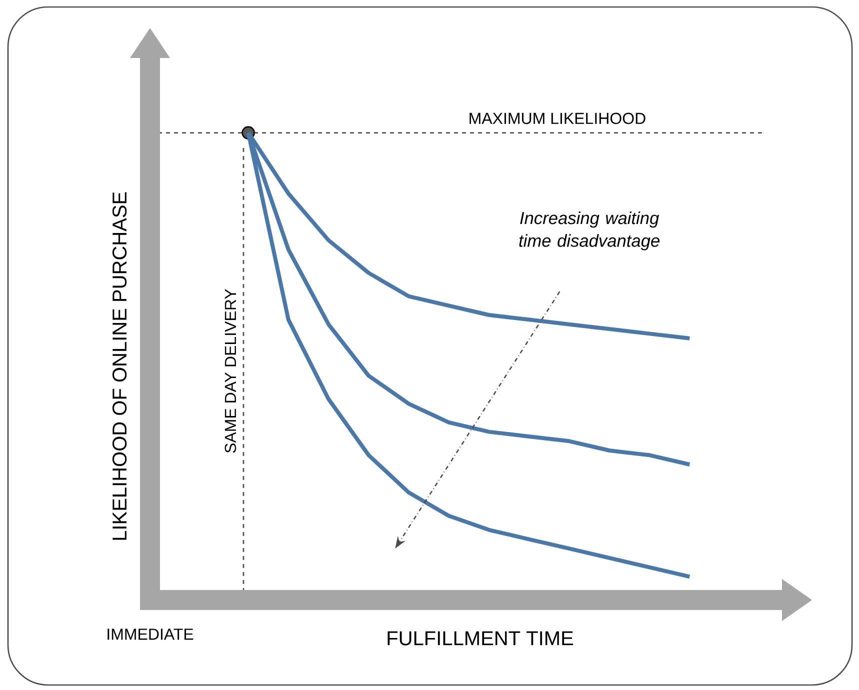 This screenshot has height=690, width=859. I want to click on annotation: Increasing waiting time disadvantage, so click(589, 230).